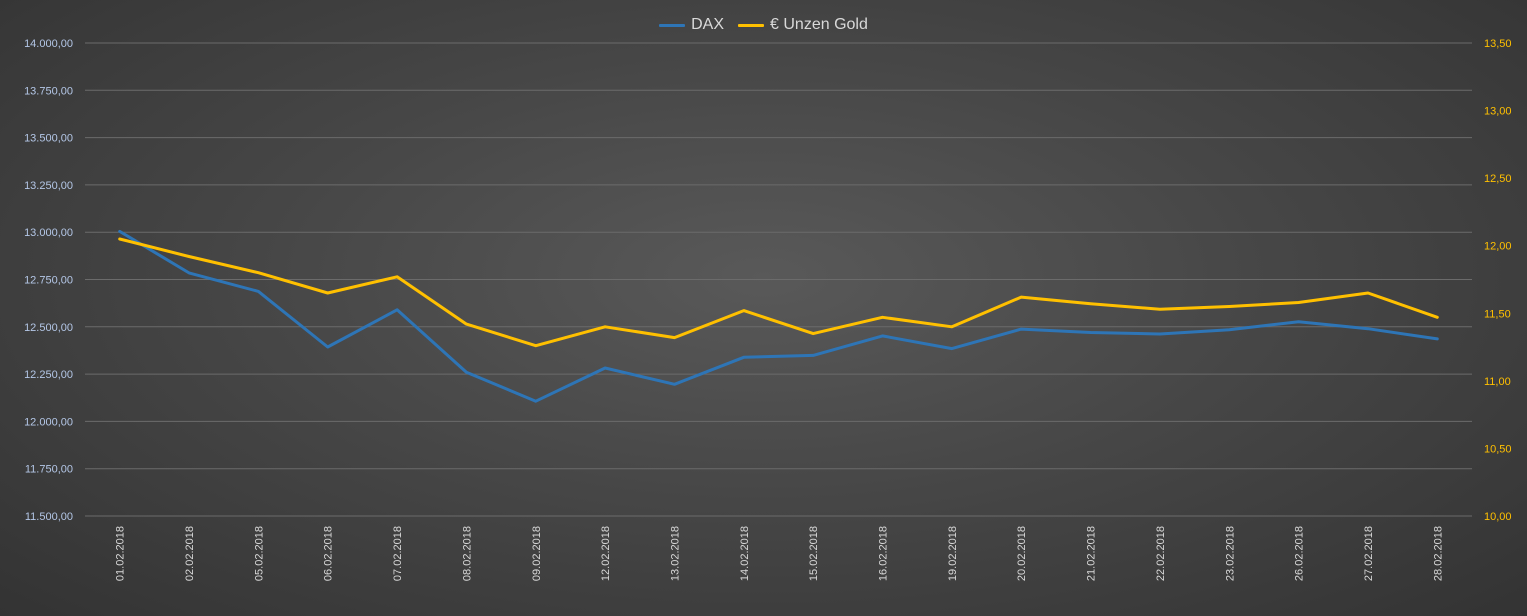 The image size is (1527, 616). What do you see at coordinates (751, 25) in the screenshot?
I see `legend-swatch-gold` at bounding box center [751, 25].